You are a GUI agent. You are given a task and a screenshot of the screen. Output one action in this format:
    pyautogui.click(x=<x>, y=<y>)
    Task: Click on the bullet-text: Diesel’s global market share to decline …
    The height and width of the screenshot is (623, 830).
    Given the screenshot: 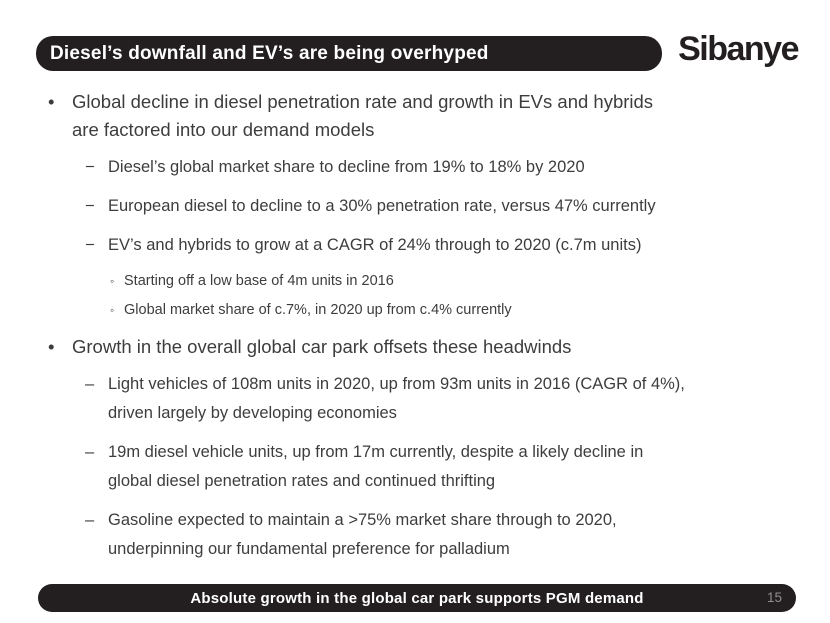 What is the action you would take?
    pyautogui.click(x=346, y=167)
    